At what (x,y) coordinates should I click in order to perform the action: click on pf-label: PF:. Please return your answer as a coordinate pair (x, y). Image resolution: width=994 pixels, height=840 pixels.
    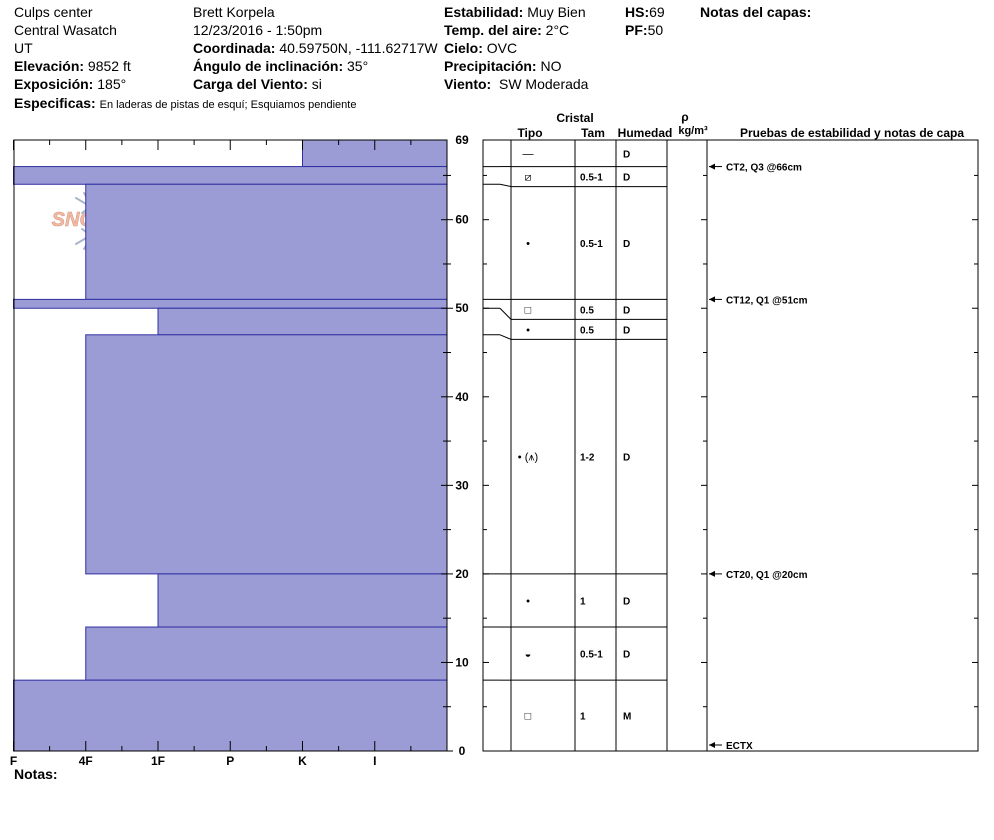
    Looking at the image, I should click on (636, 30).